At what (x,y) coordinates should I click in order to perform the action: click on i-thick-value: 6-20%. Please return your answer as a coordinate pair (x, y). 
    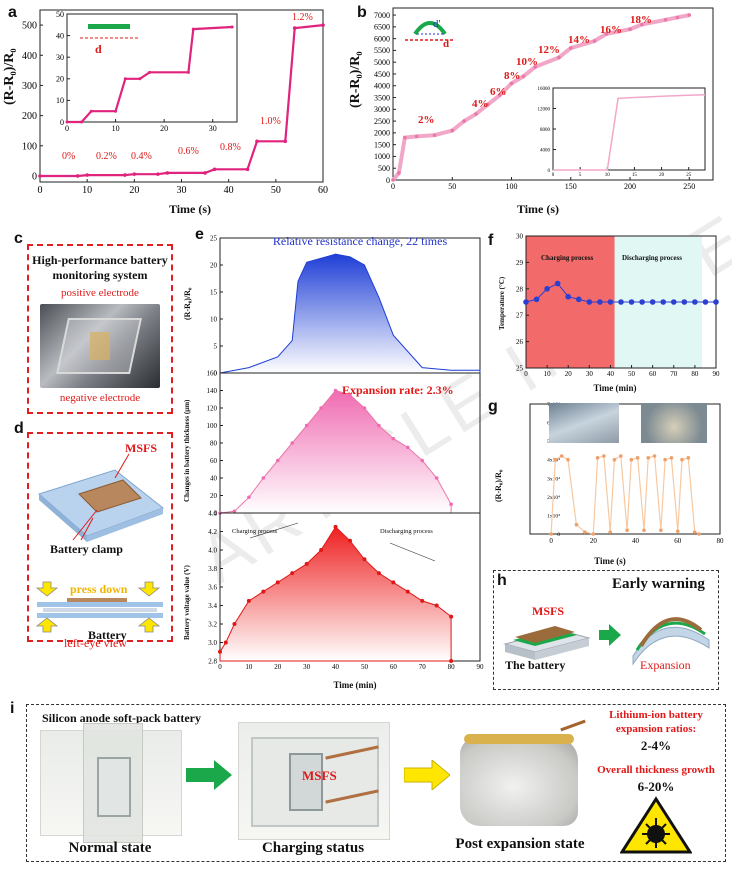
    Looking at the image, I should click on (656, 786).